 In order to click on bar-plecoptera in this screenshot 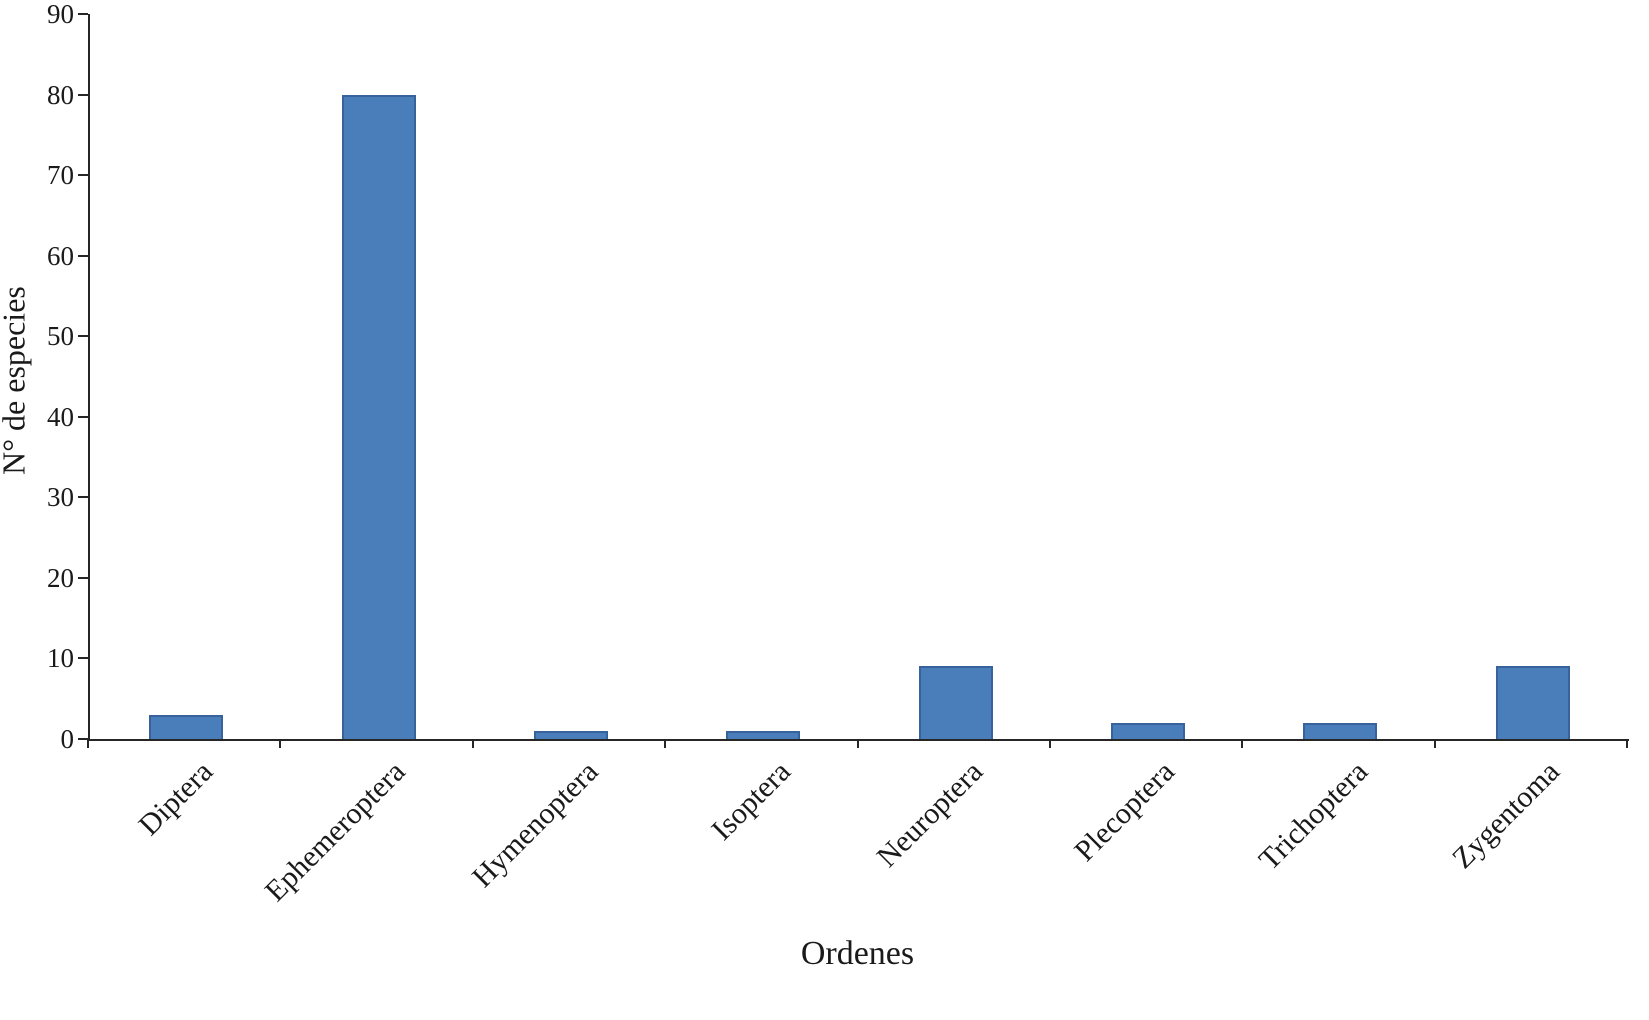, I will do `click(1148, 731)`.